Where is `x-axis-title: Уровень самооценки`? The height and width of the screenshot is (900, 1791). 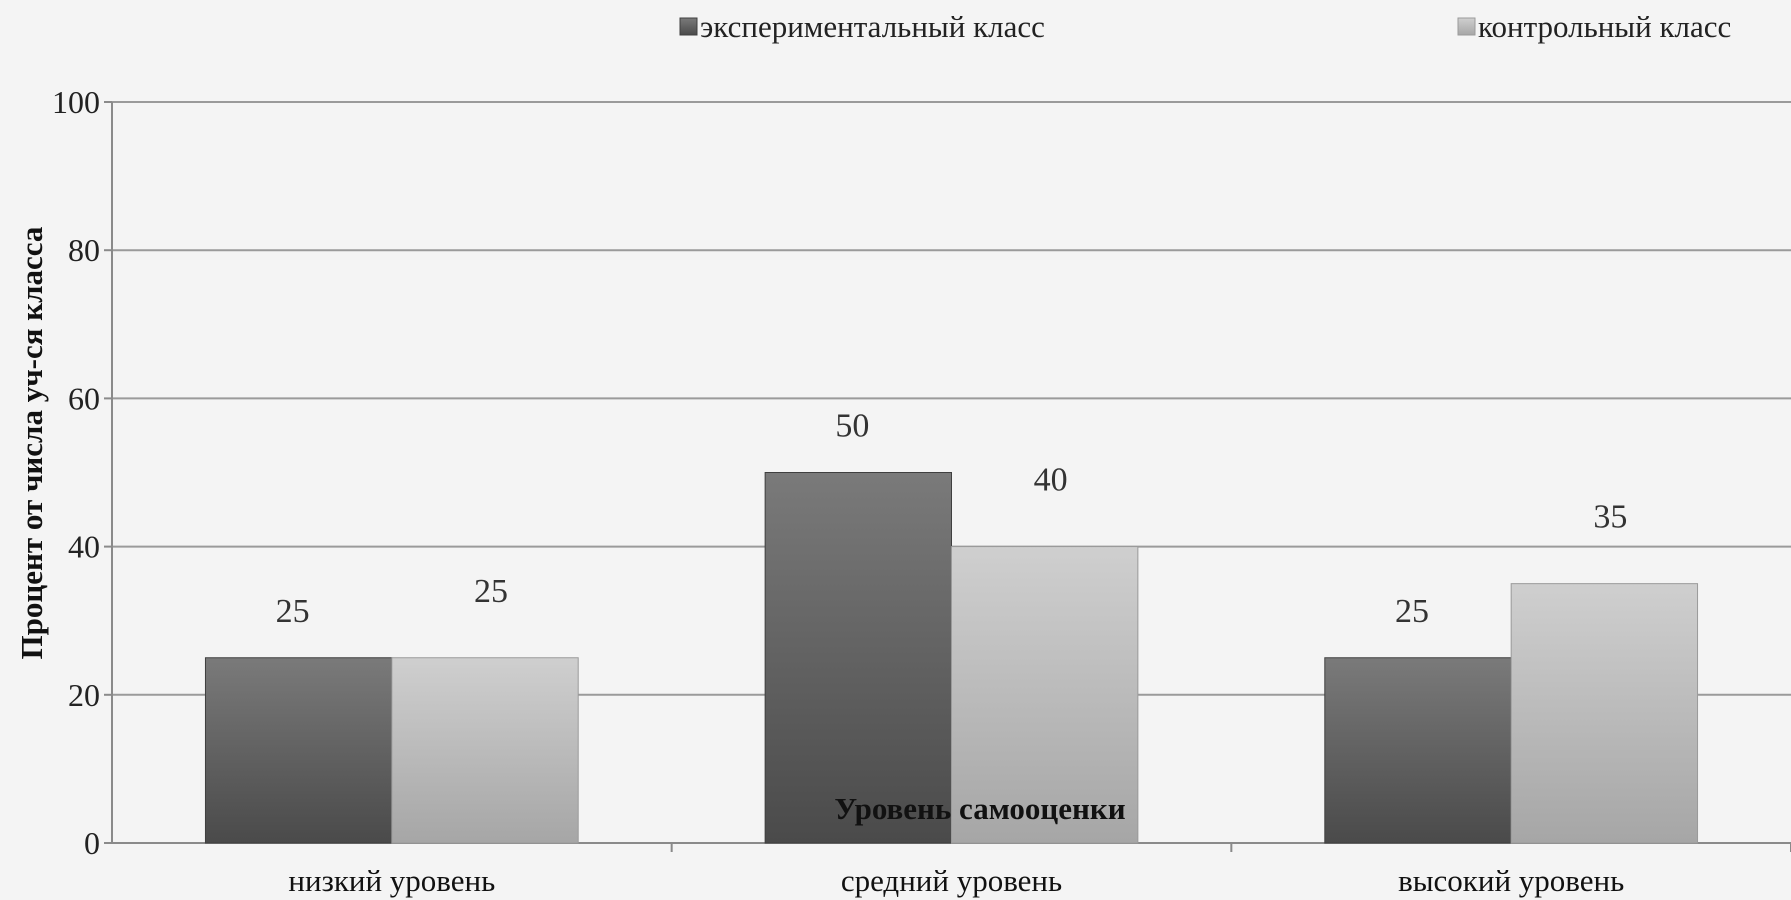 x-axis-title: Уровень самооценки is located at coordinates (979, 808).